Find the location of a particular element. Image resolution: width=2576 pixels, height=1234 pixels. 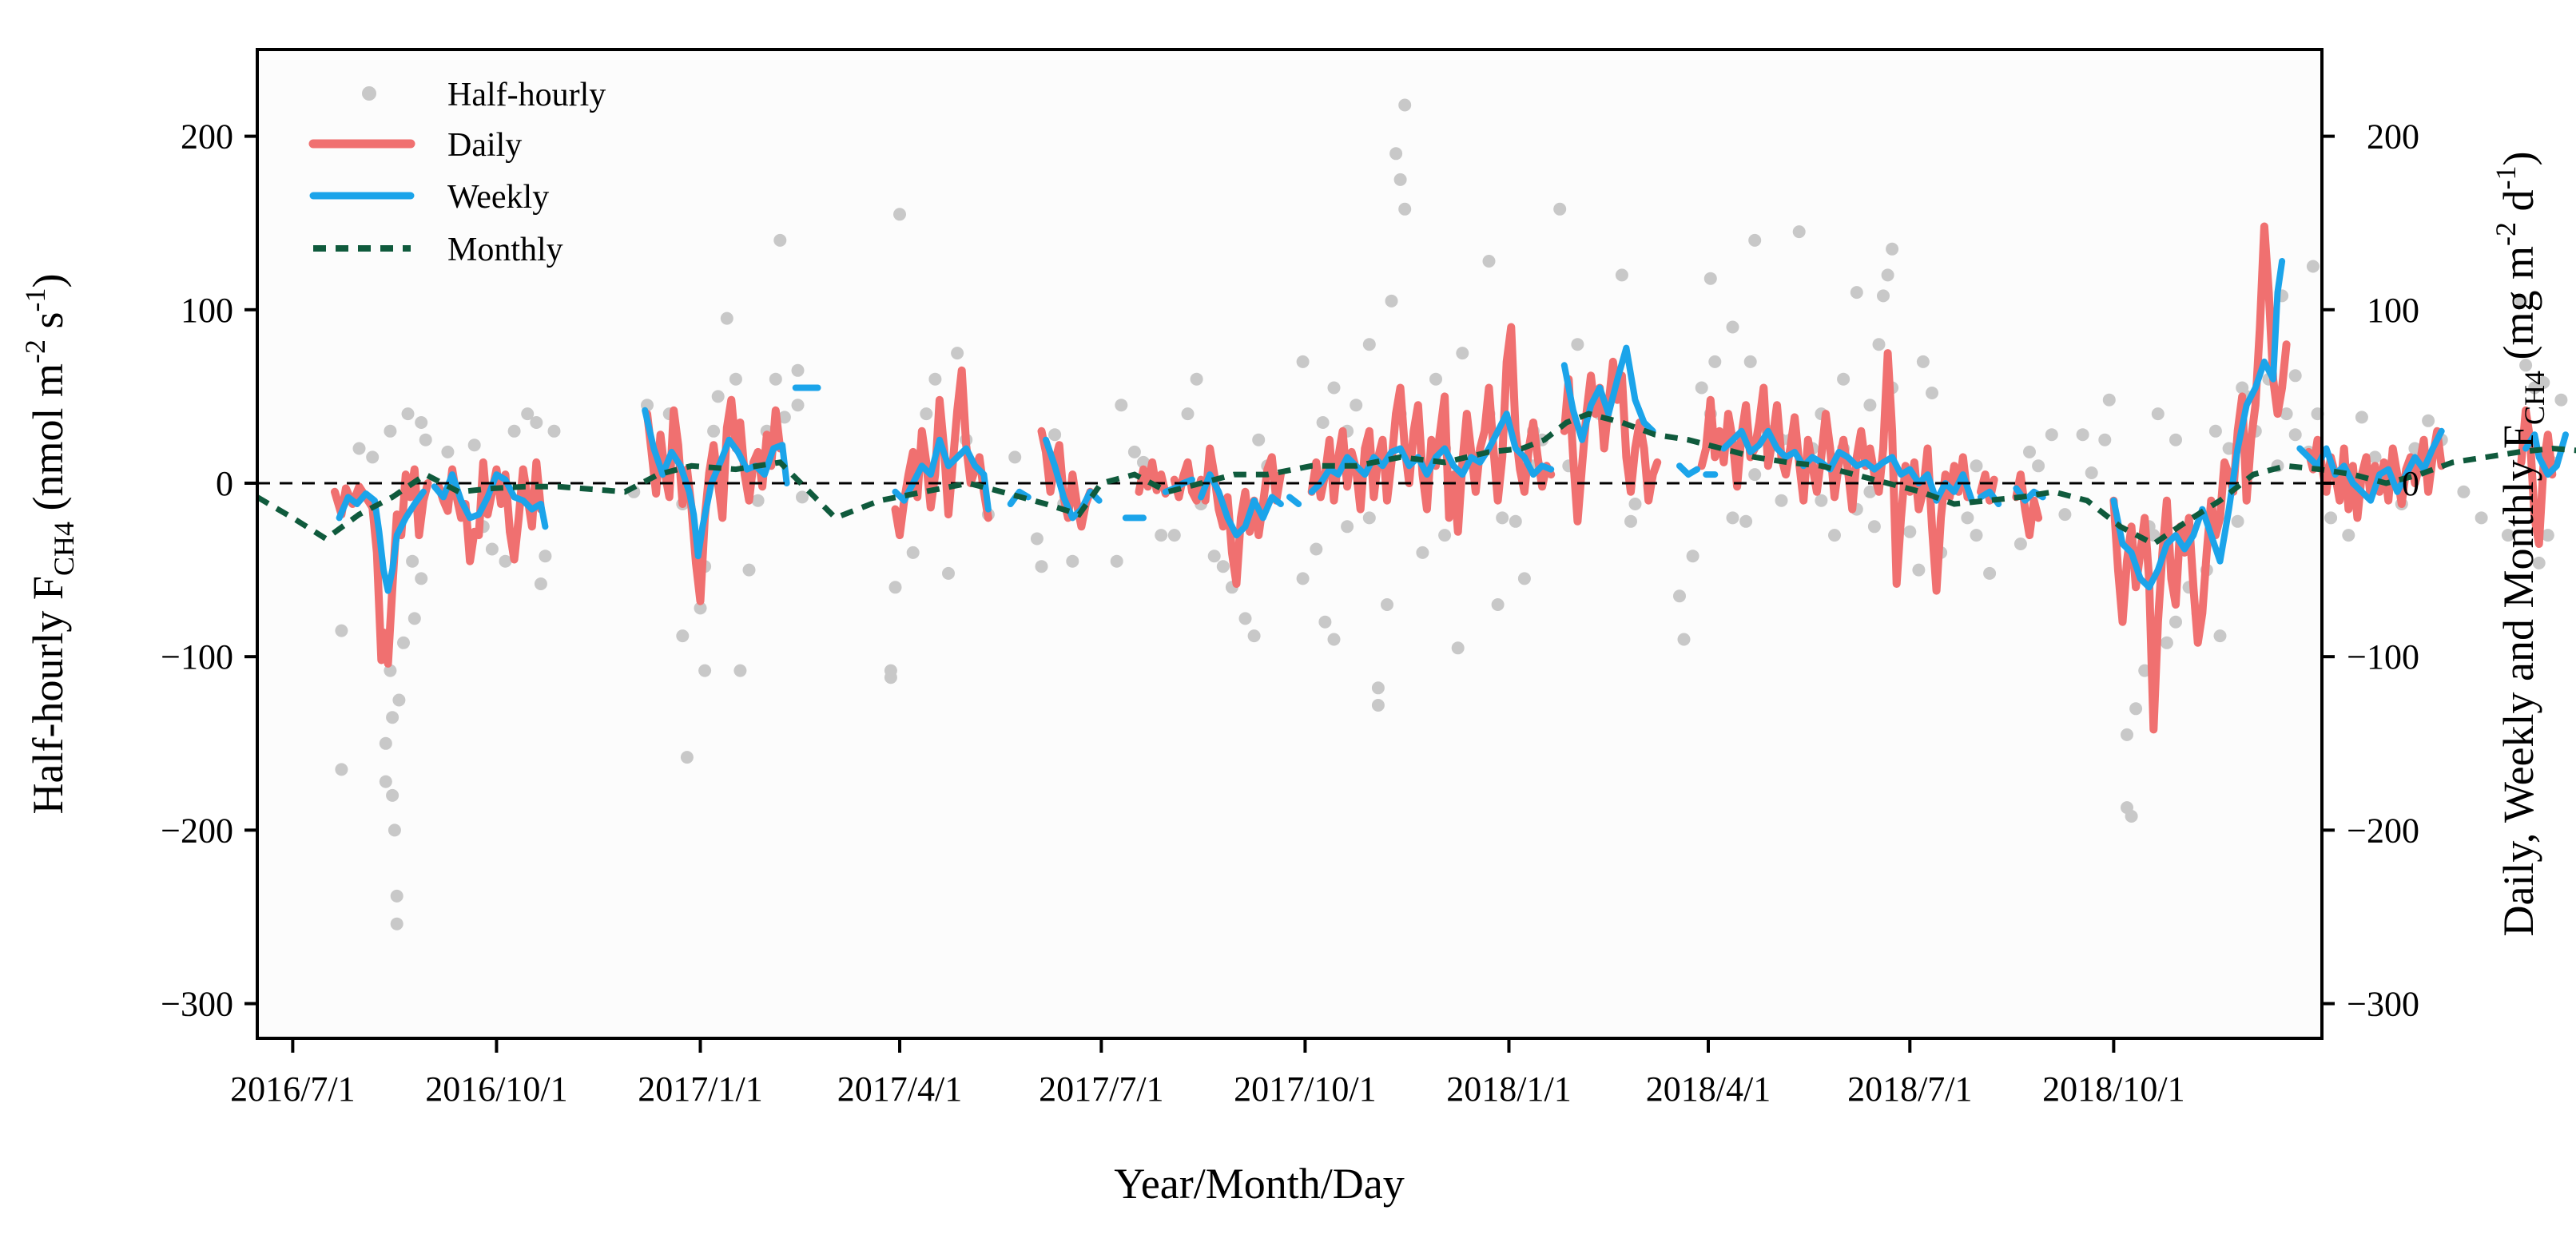

x-tick-label: 2018/4/1 is located at coordinates (1708, 1089).